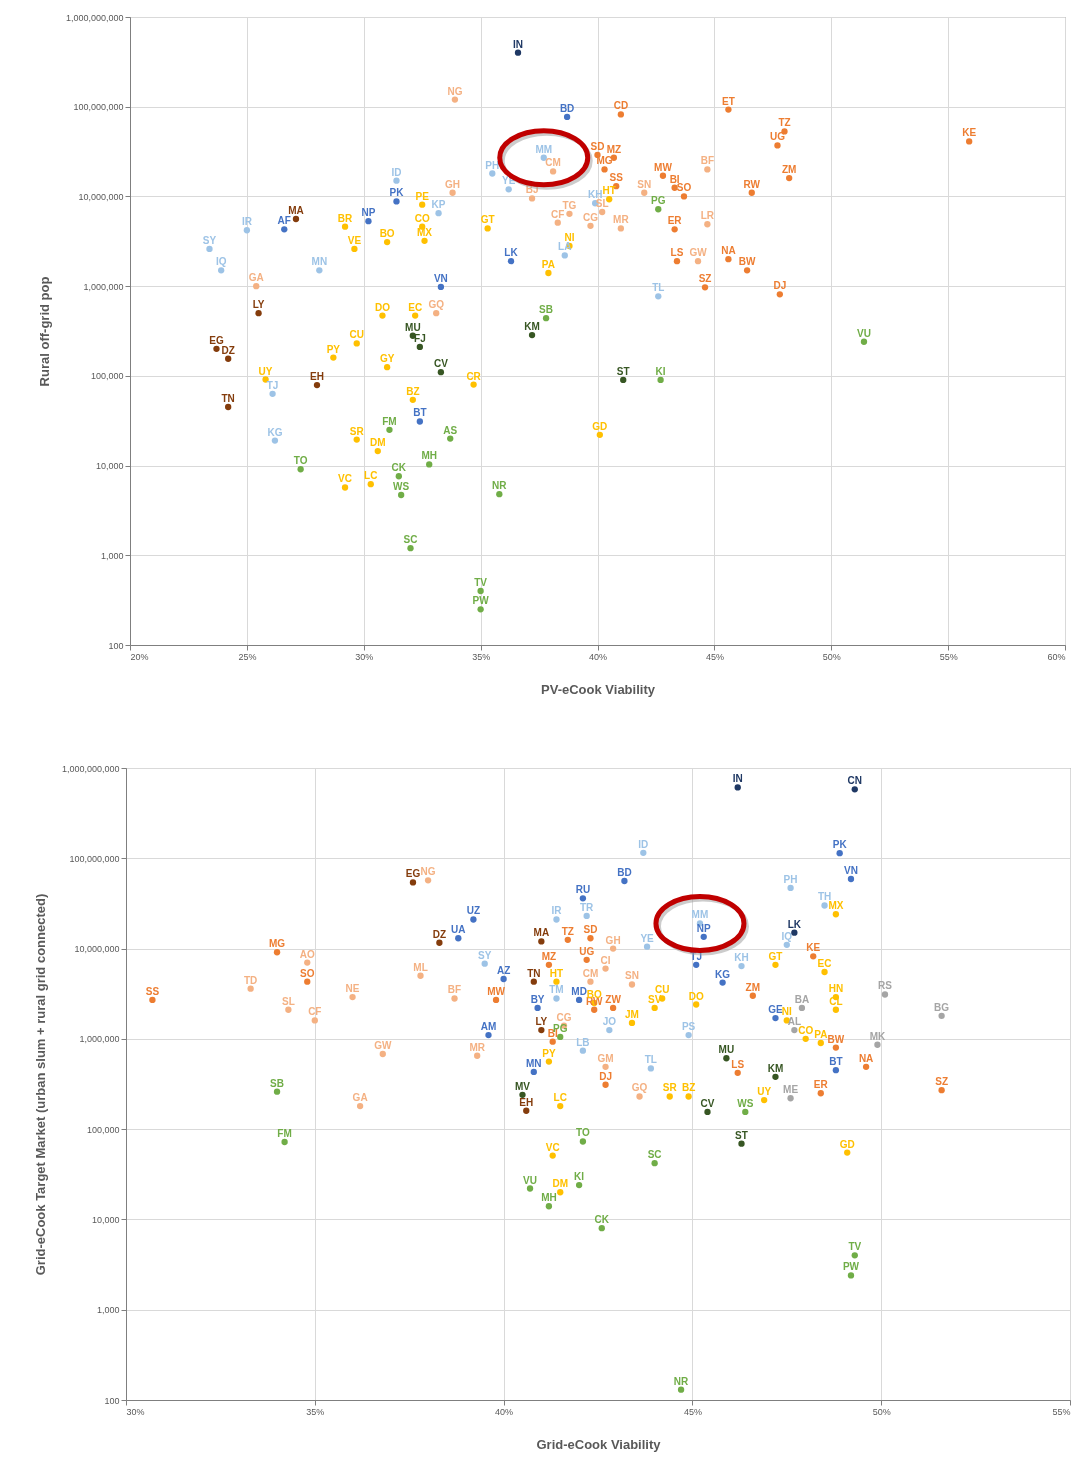 The height and width of the screenshot is (1464, 1081). Describe the element at coordinates (836, 906) in the screenshot. I see `data-label: MX` at that location.